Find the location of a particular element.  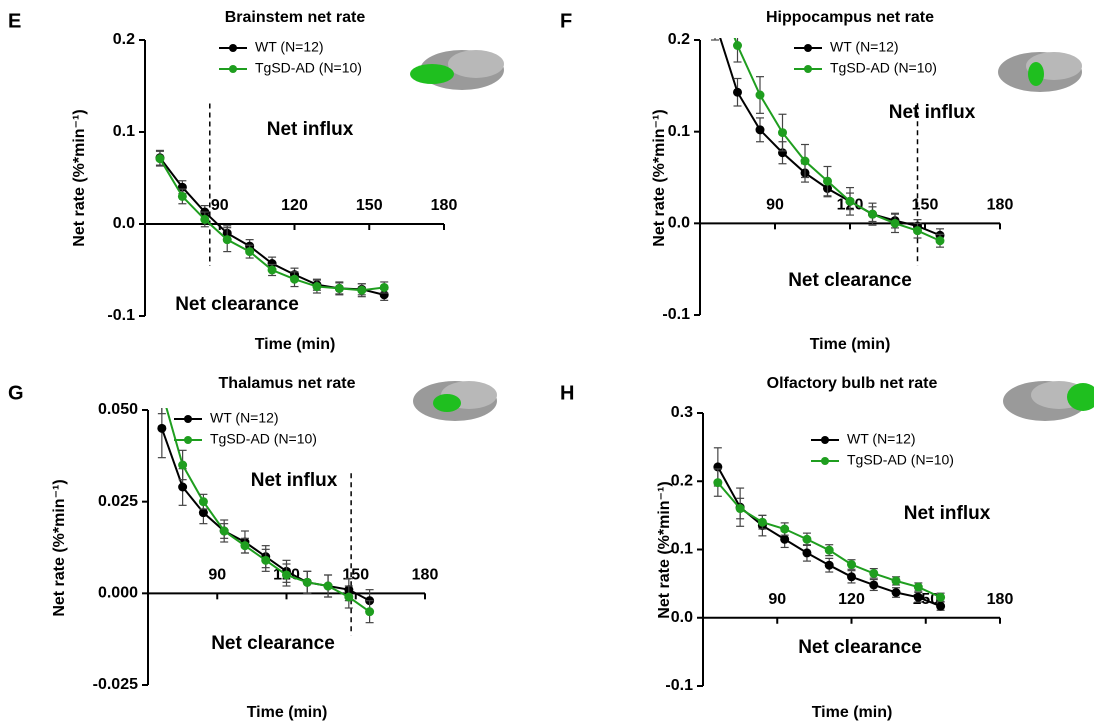

error-bar is located at coordinates (715, 39).